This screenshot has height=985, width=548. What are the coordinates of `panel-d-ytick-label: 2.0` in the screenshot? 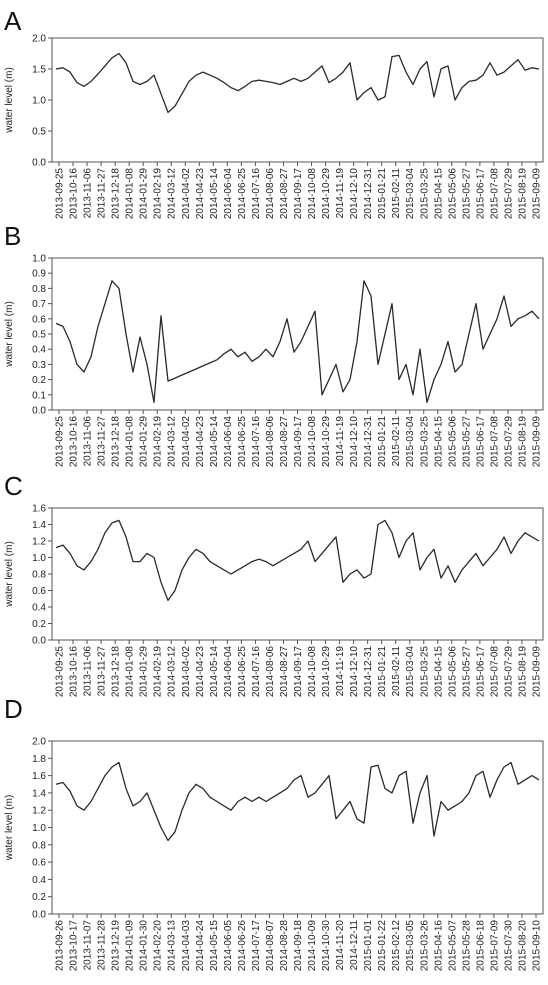 It's located at (39, 742).